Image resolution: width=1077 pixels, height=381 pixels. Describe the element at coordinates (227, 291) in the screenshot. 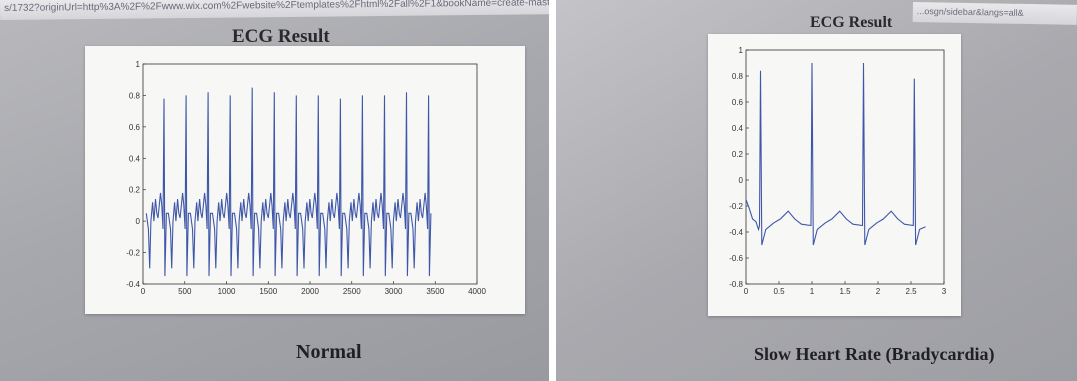

I see `0-x-tick-label: 1000` at that location.